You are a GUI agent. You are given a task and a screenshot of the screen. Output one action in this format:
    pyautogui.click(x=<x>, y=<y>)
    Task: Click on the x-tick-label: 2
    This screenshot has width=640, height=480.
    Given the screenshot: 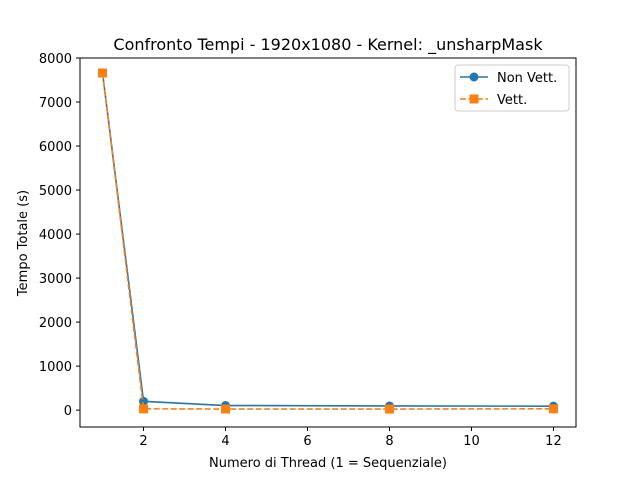 What is the action you would take?
    pyautogui.click(x=143, y=441)
    